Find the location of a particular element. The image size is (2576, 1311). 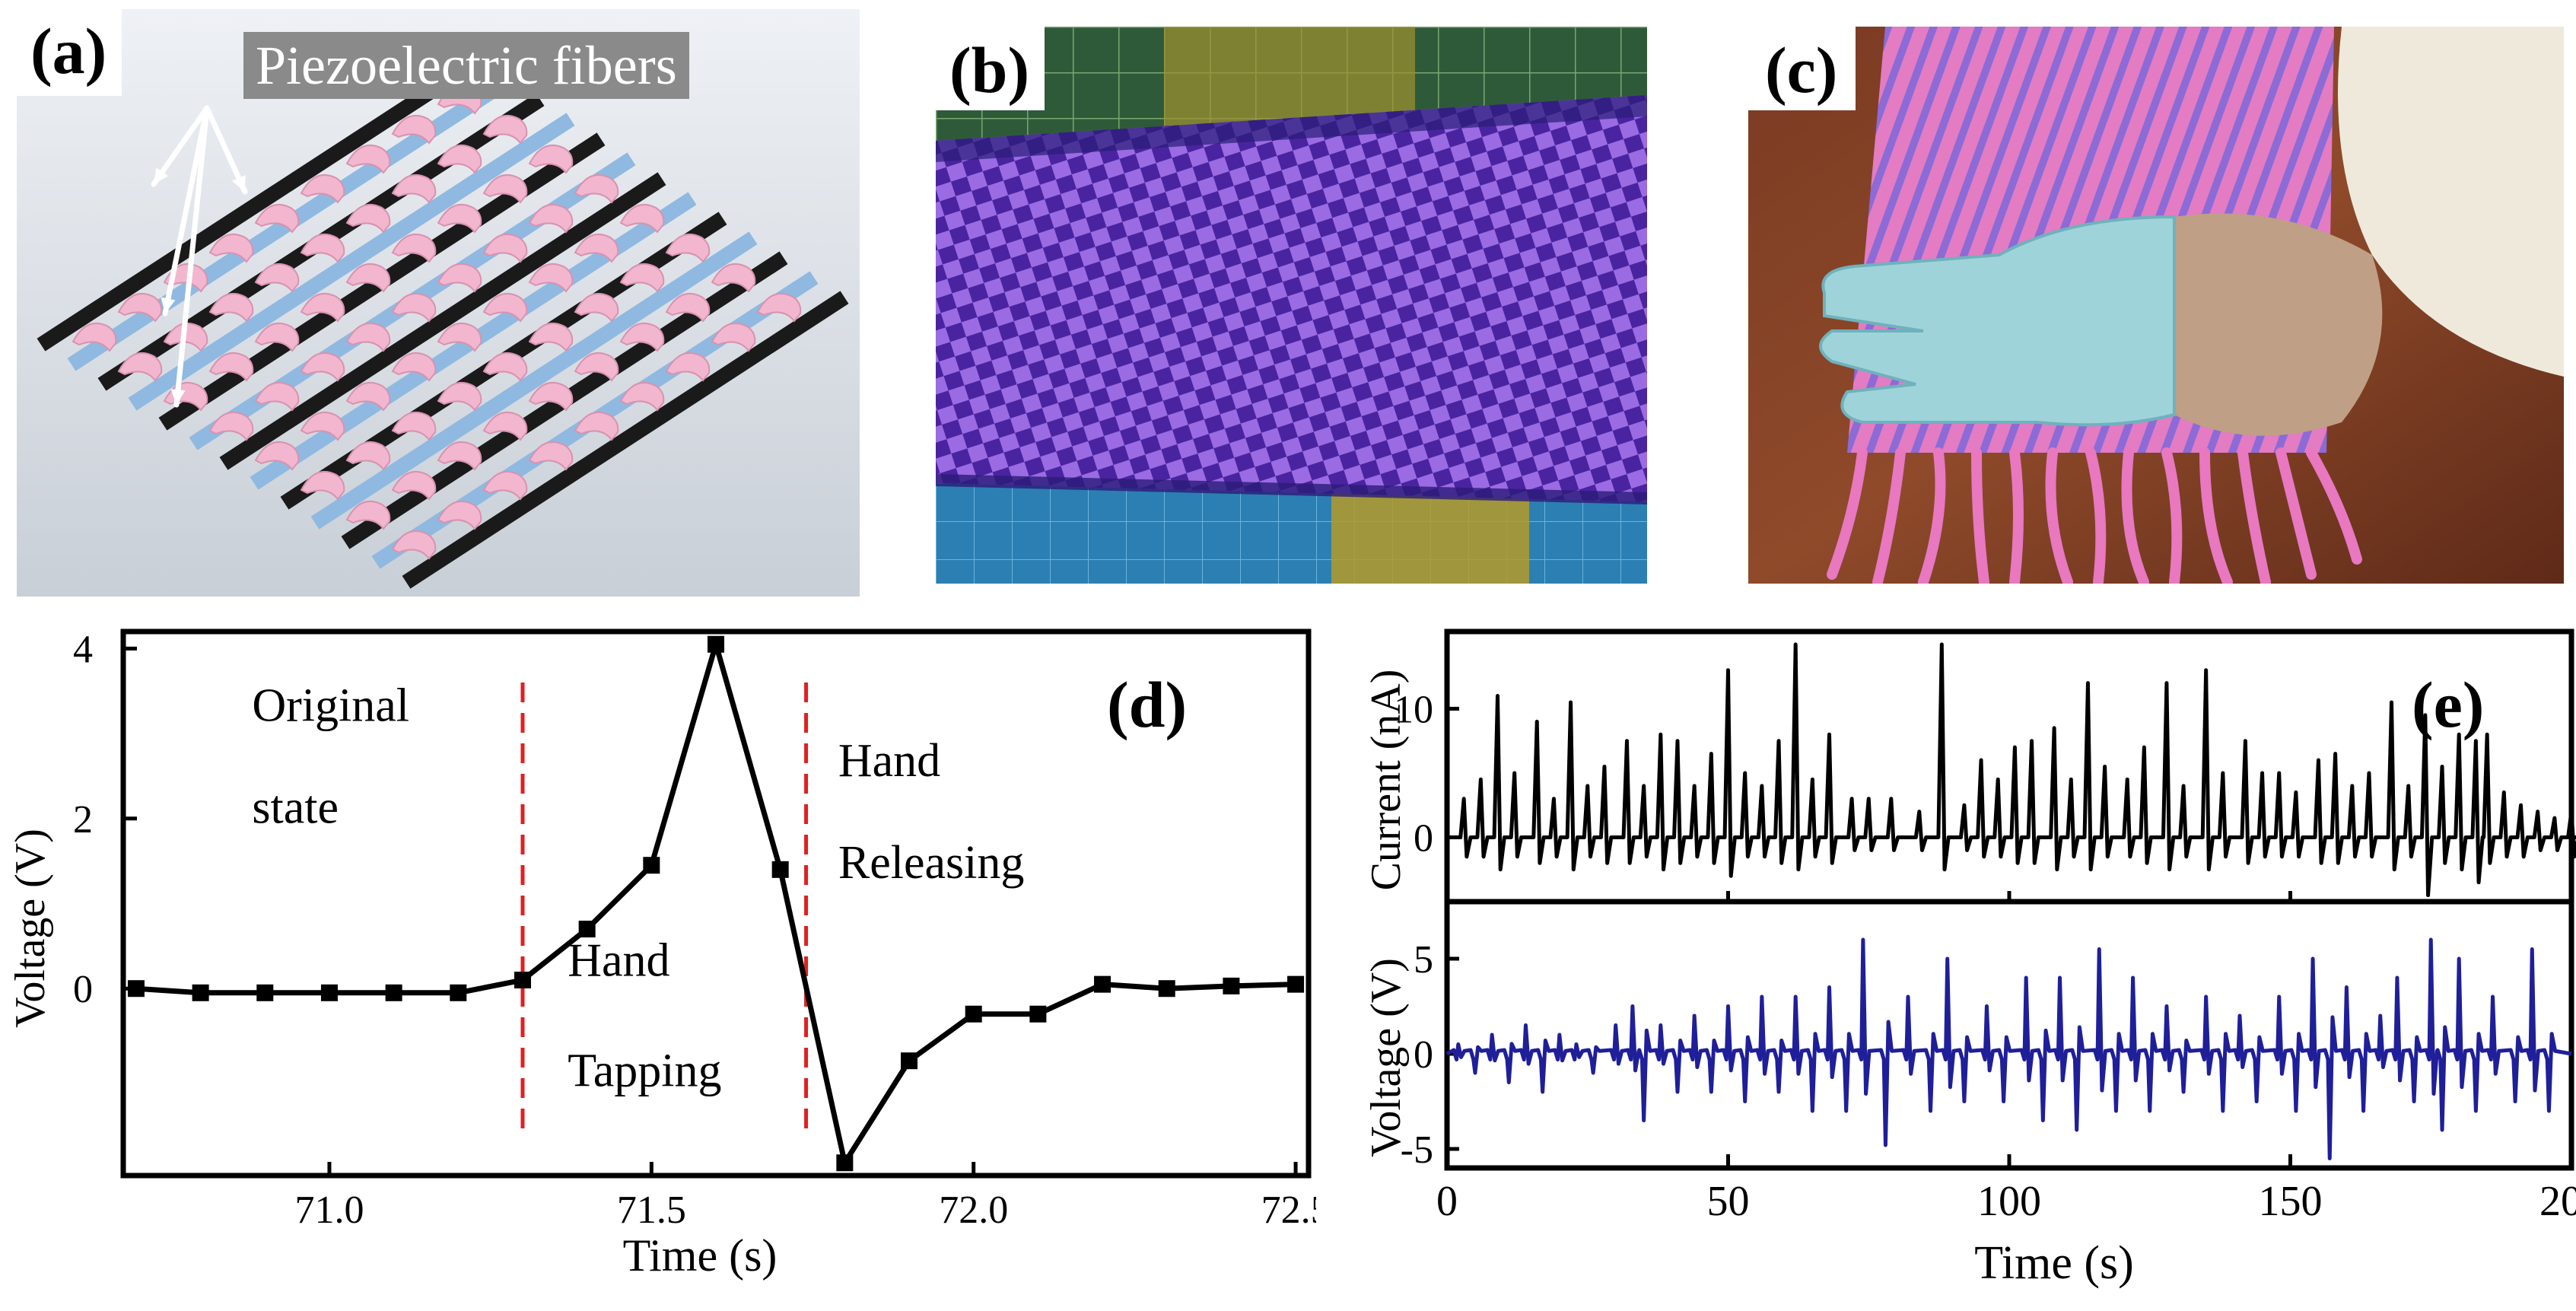

chart-e-current-frame is located at coordinates (2009, 766).